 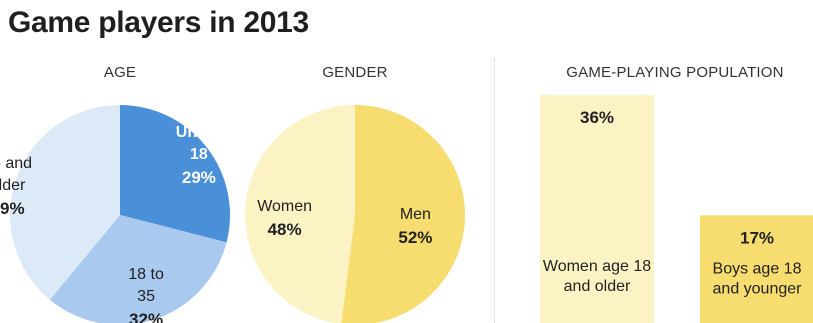 I want to click on pie-label-men: Men, so click(x=415, y=214).